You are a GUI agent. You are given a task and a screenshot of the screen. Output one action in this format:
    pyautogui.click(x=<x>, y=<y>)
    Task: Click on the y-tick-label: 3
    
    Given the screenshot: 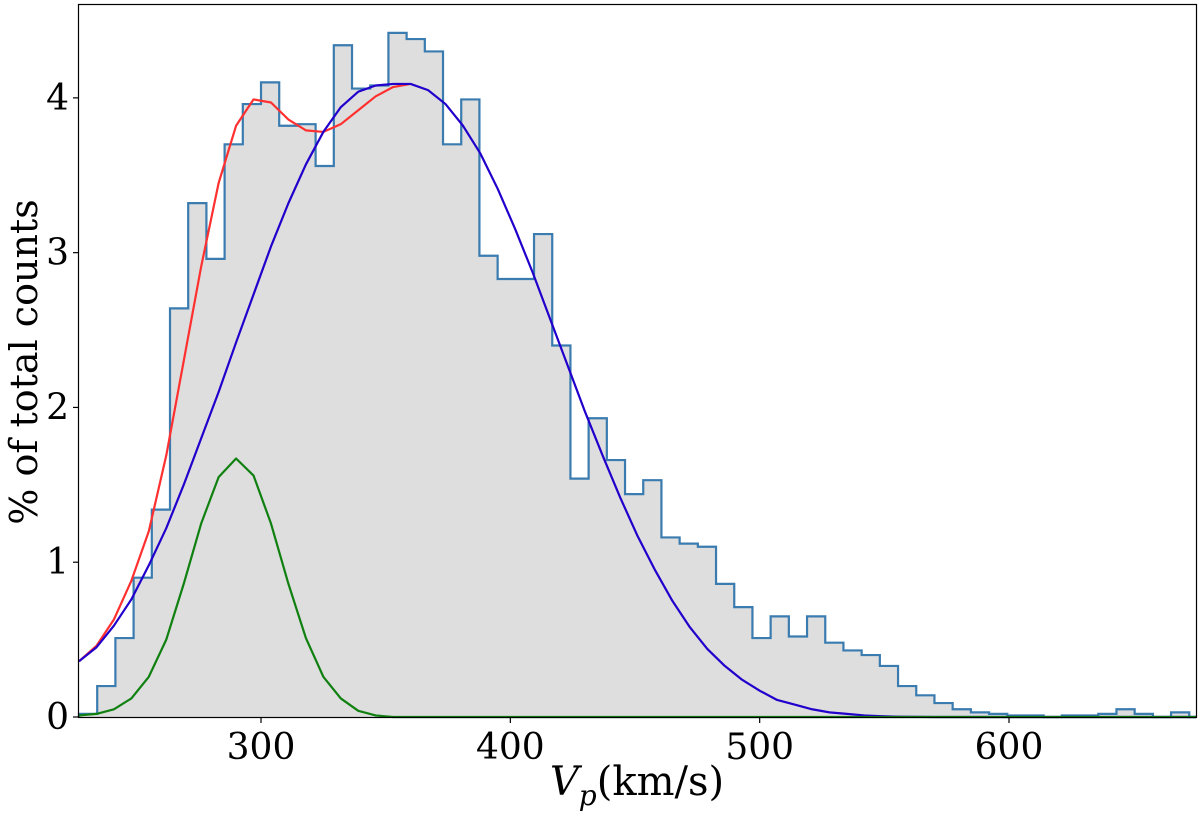 What is the action you would take?
    pyautogui.click(x=57, y=253)
    